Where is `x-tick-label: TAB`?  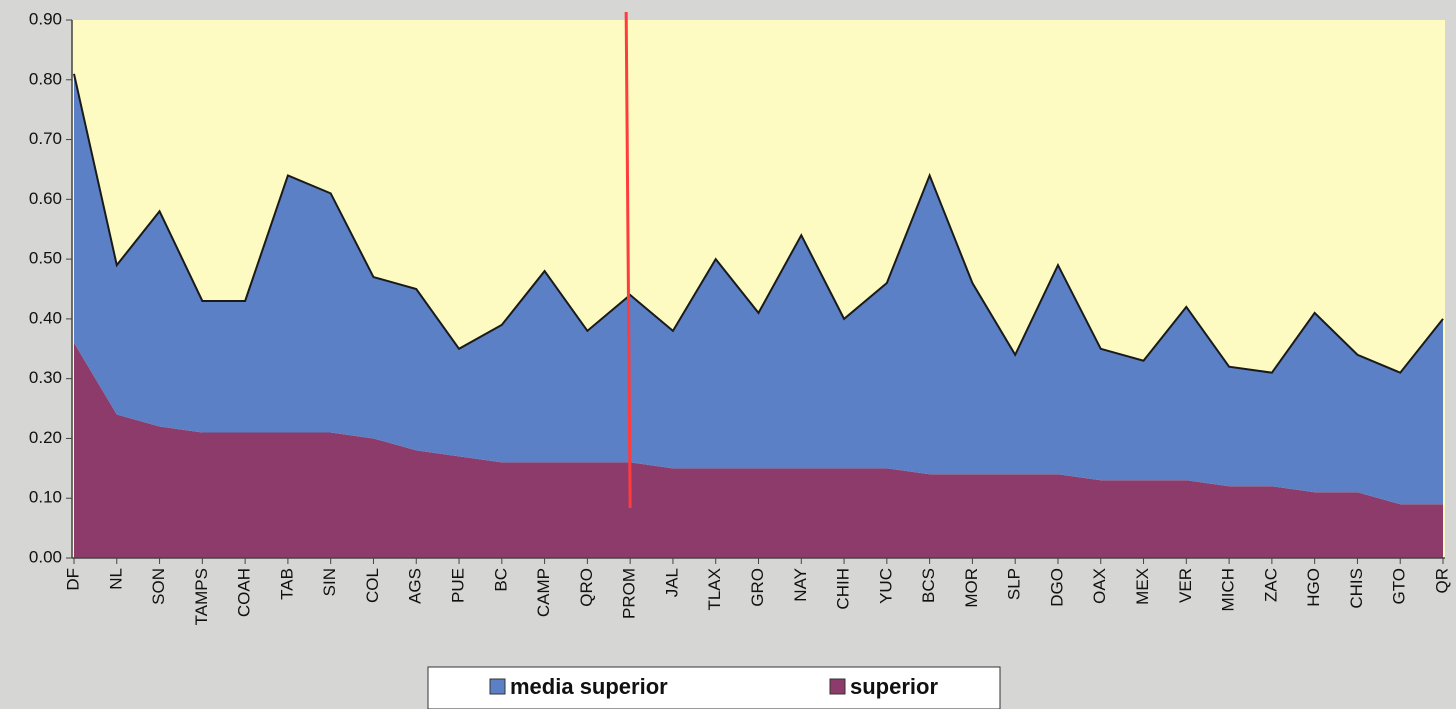
x-tick-label: TAB is located at coordinates (286, 584).